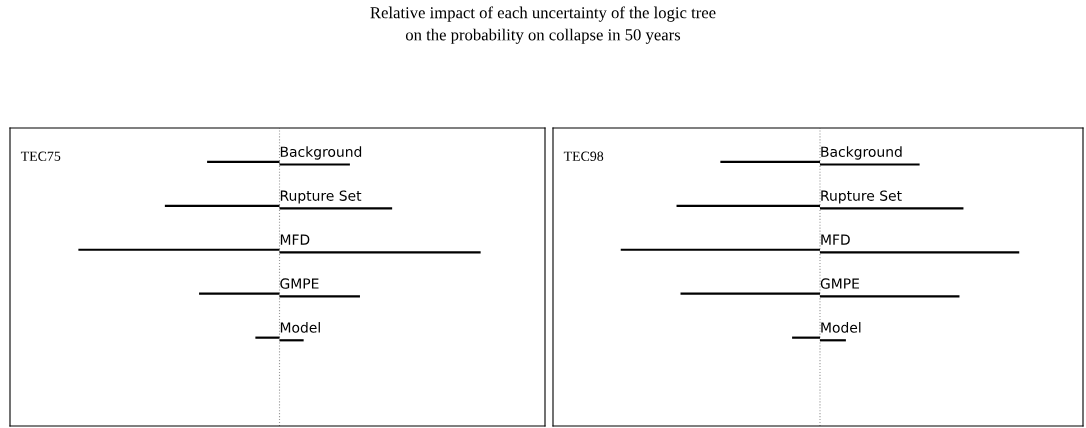 The height and width of the screenshot is (428, 1086). Describe the element at coordinates (583, 156) in the screenshot. I see `text: TEC98` at that location.